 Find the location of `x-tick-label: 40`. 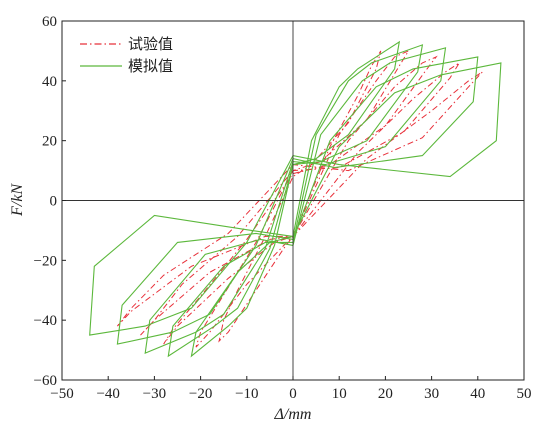

x-tick-label: 40 is located at coordinates (477, 394).